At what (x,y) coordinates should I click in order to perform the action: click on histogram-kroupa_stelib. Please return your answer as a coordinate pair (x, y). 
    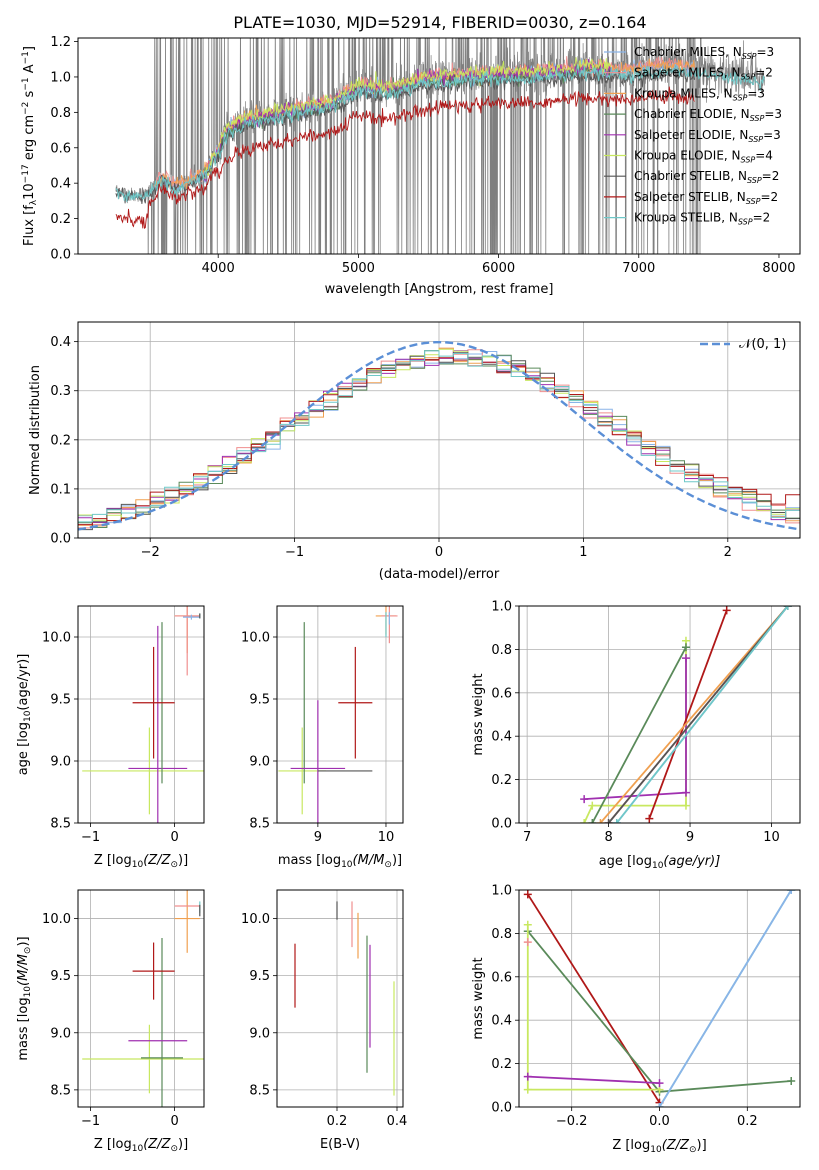
    Looking at the image, I should click on (439, 444).